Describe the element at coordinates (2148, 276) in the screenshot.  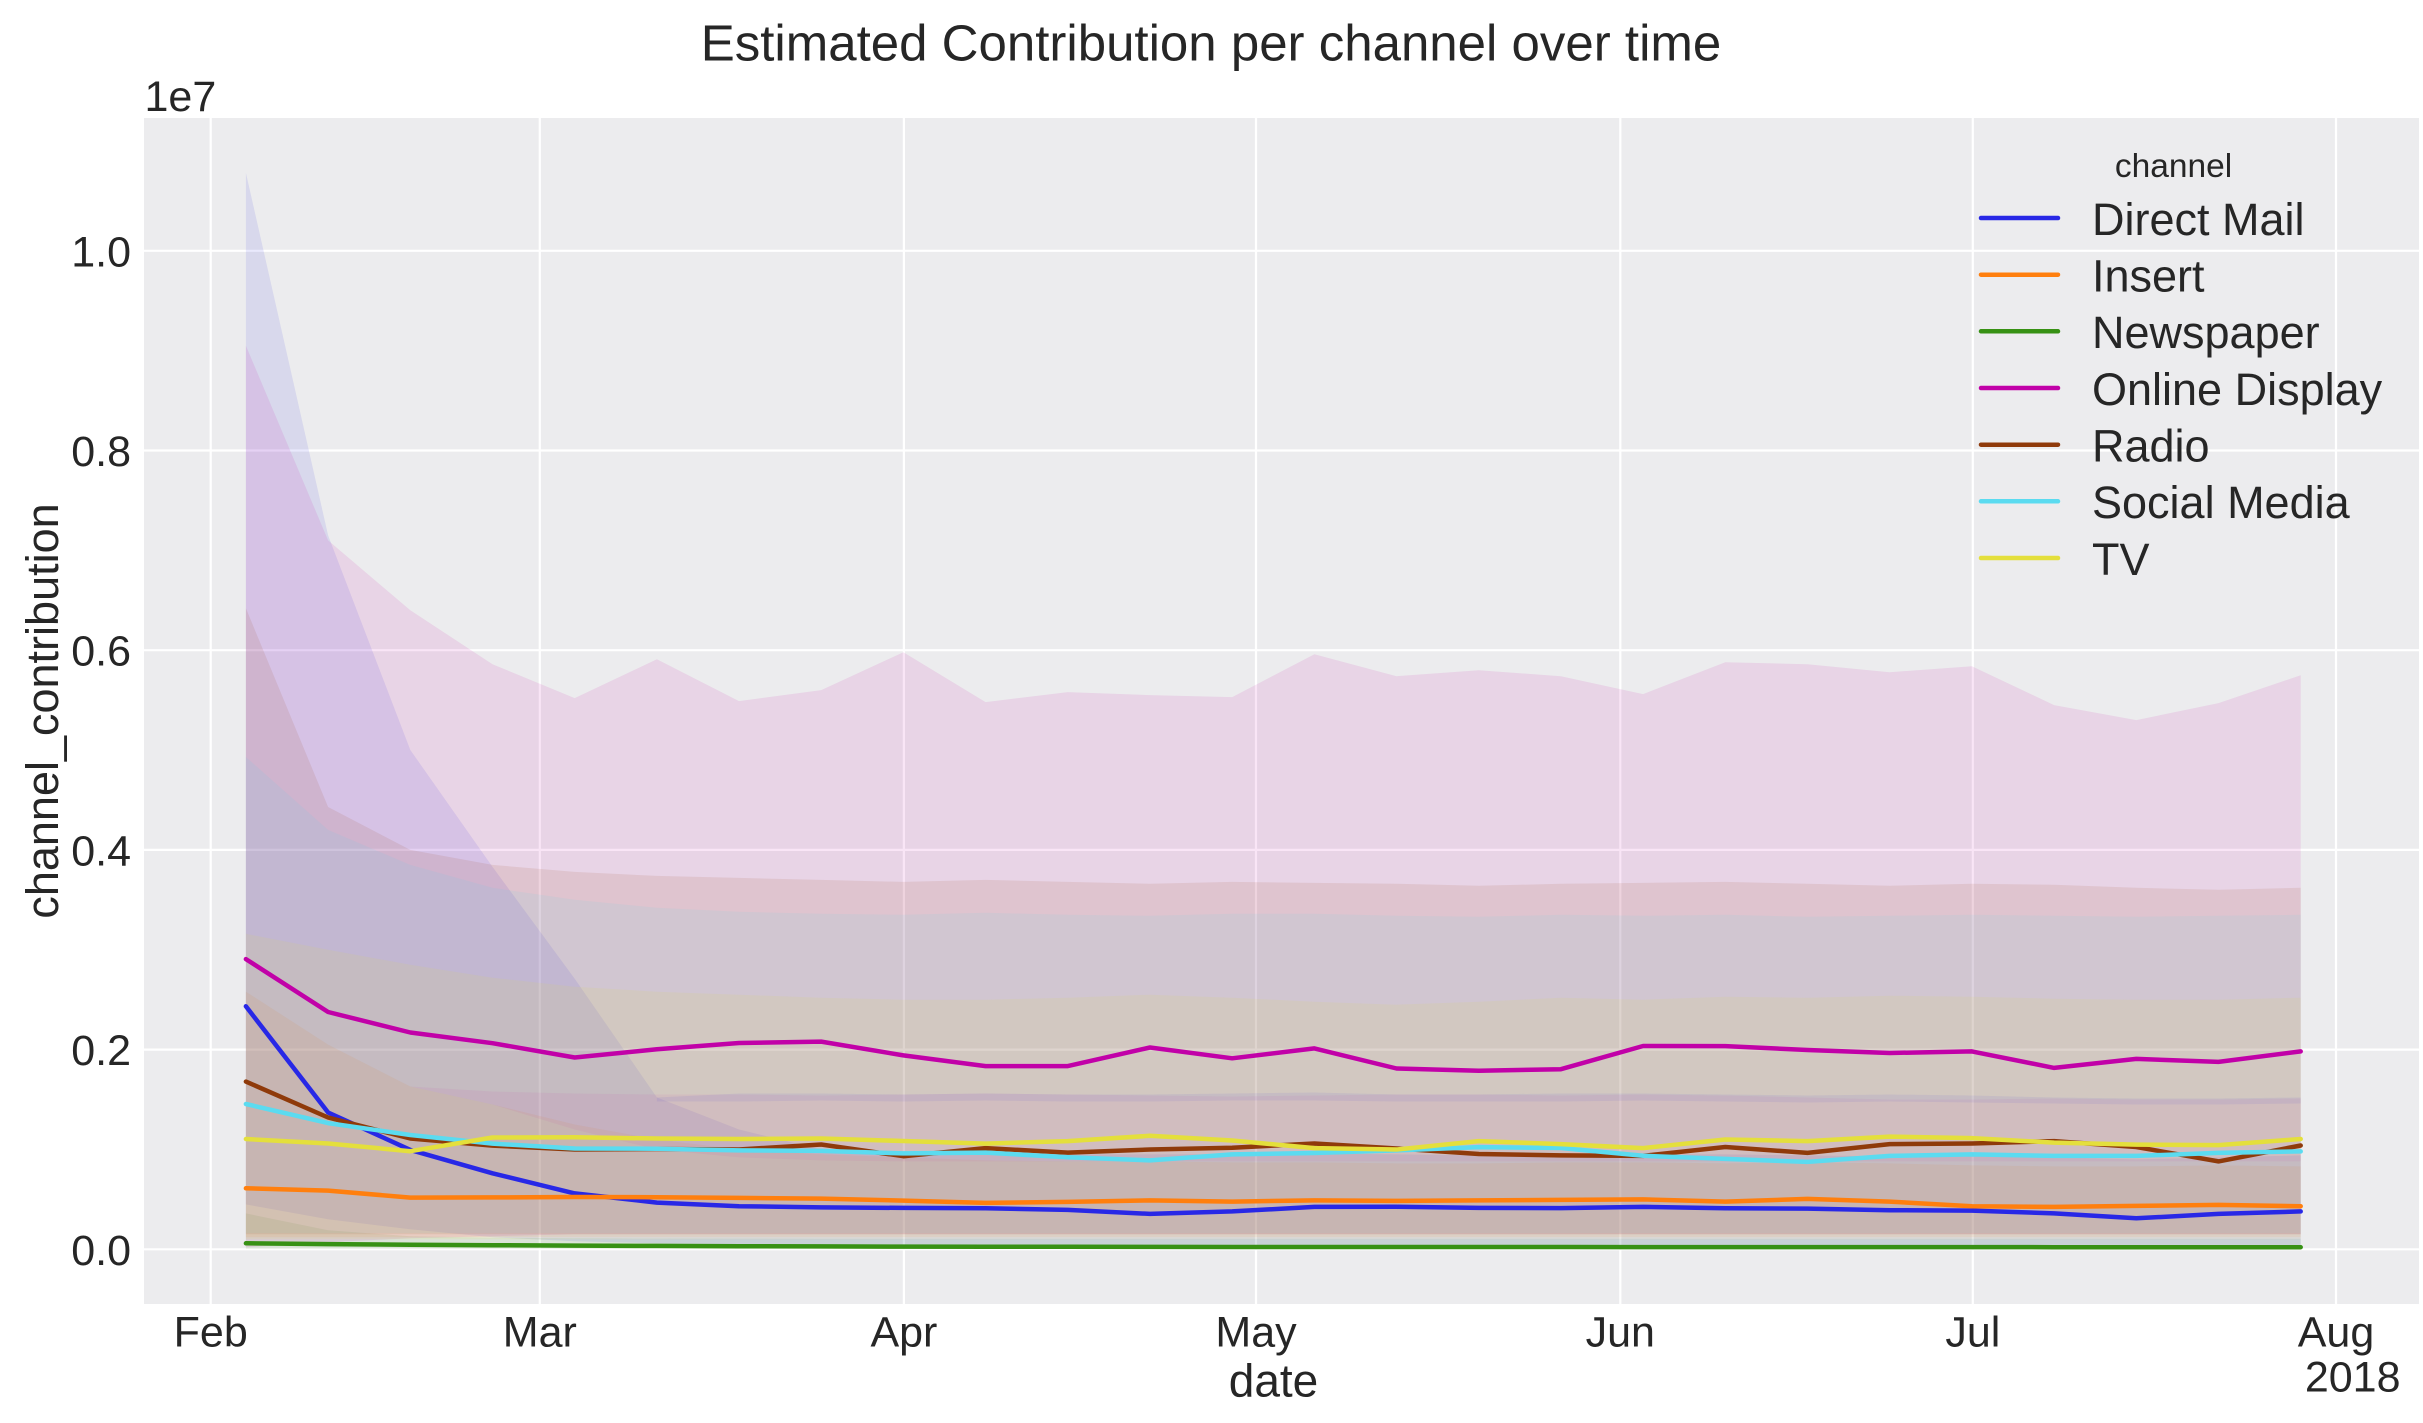
I see `svg-text: Insert` at that location.